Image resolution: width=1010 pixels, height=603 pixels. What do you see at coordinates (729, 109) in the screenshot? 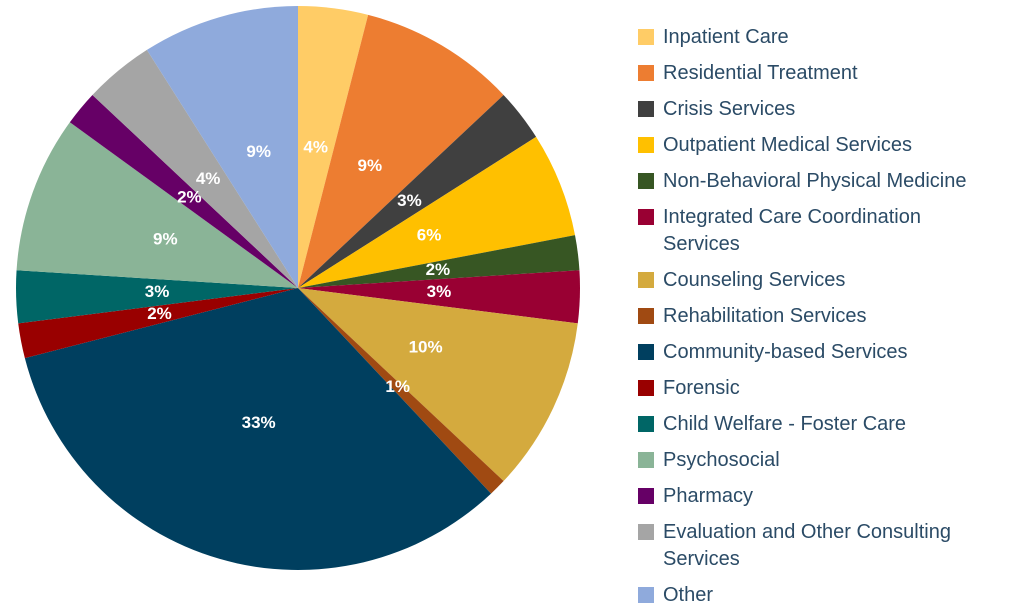
I see `legend-label: Crisis Services` at bounding box center [729, 109].